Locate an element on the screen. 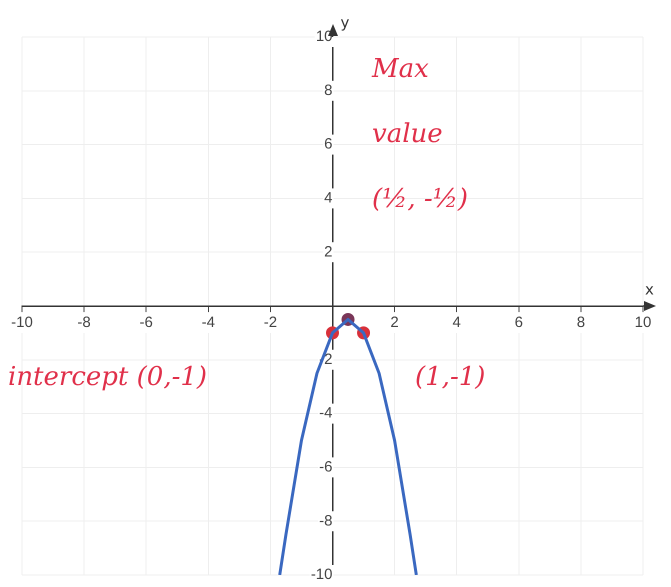  y-axis-title: y is located at coordinates (345, 22).